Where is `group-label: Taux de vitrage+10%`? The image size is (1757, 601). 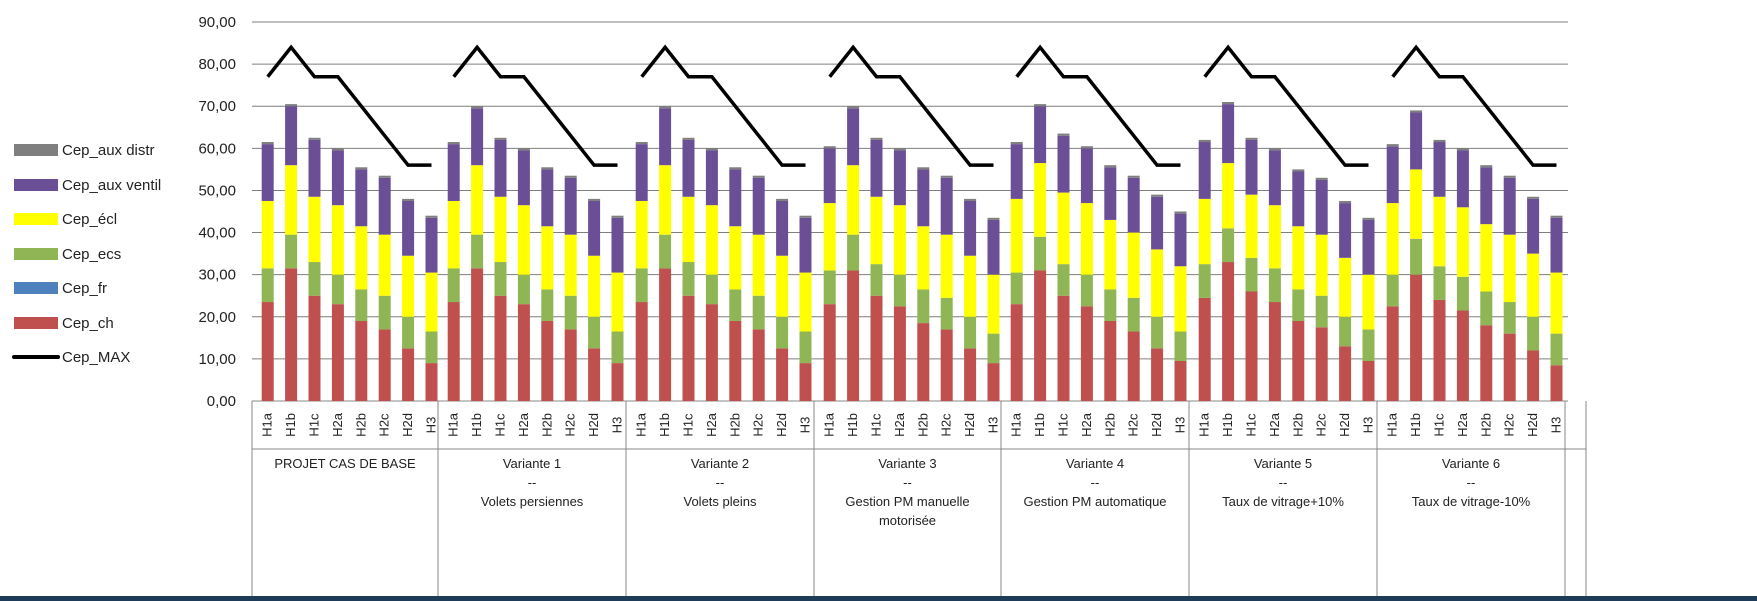
group-label: Taux de vitrage+10% is located at coordinates (1283, 501).